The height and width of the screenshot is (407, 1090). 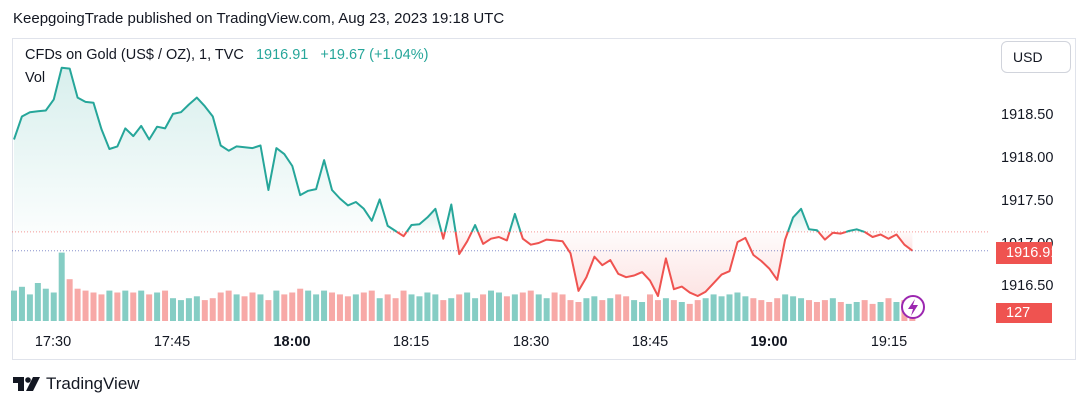 What do you see at coordinates (1024, 313) in the screenshot?
I see `volume-tag: 127` at bounding box center [1024, 313].